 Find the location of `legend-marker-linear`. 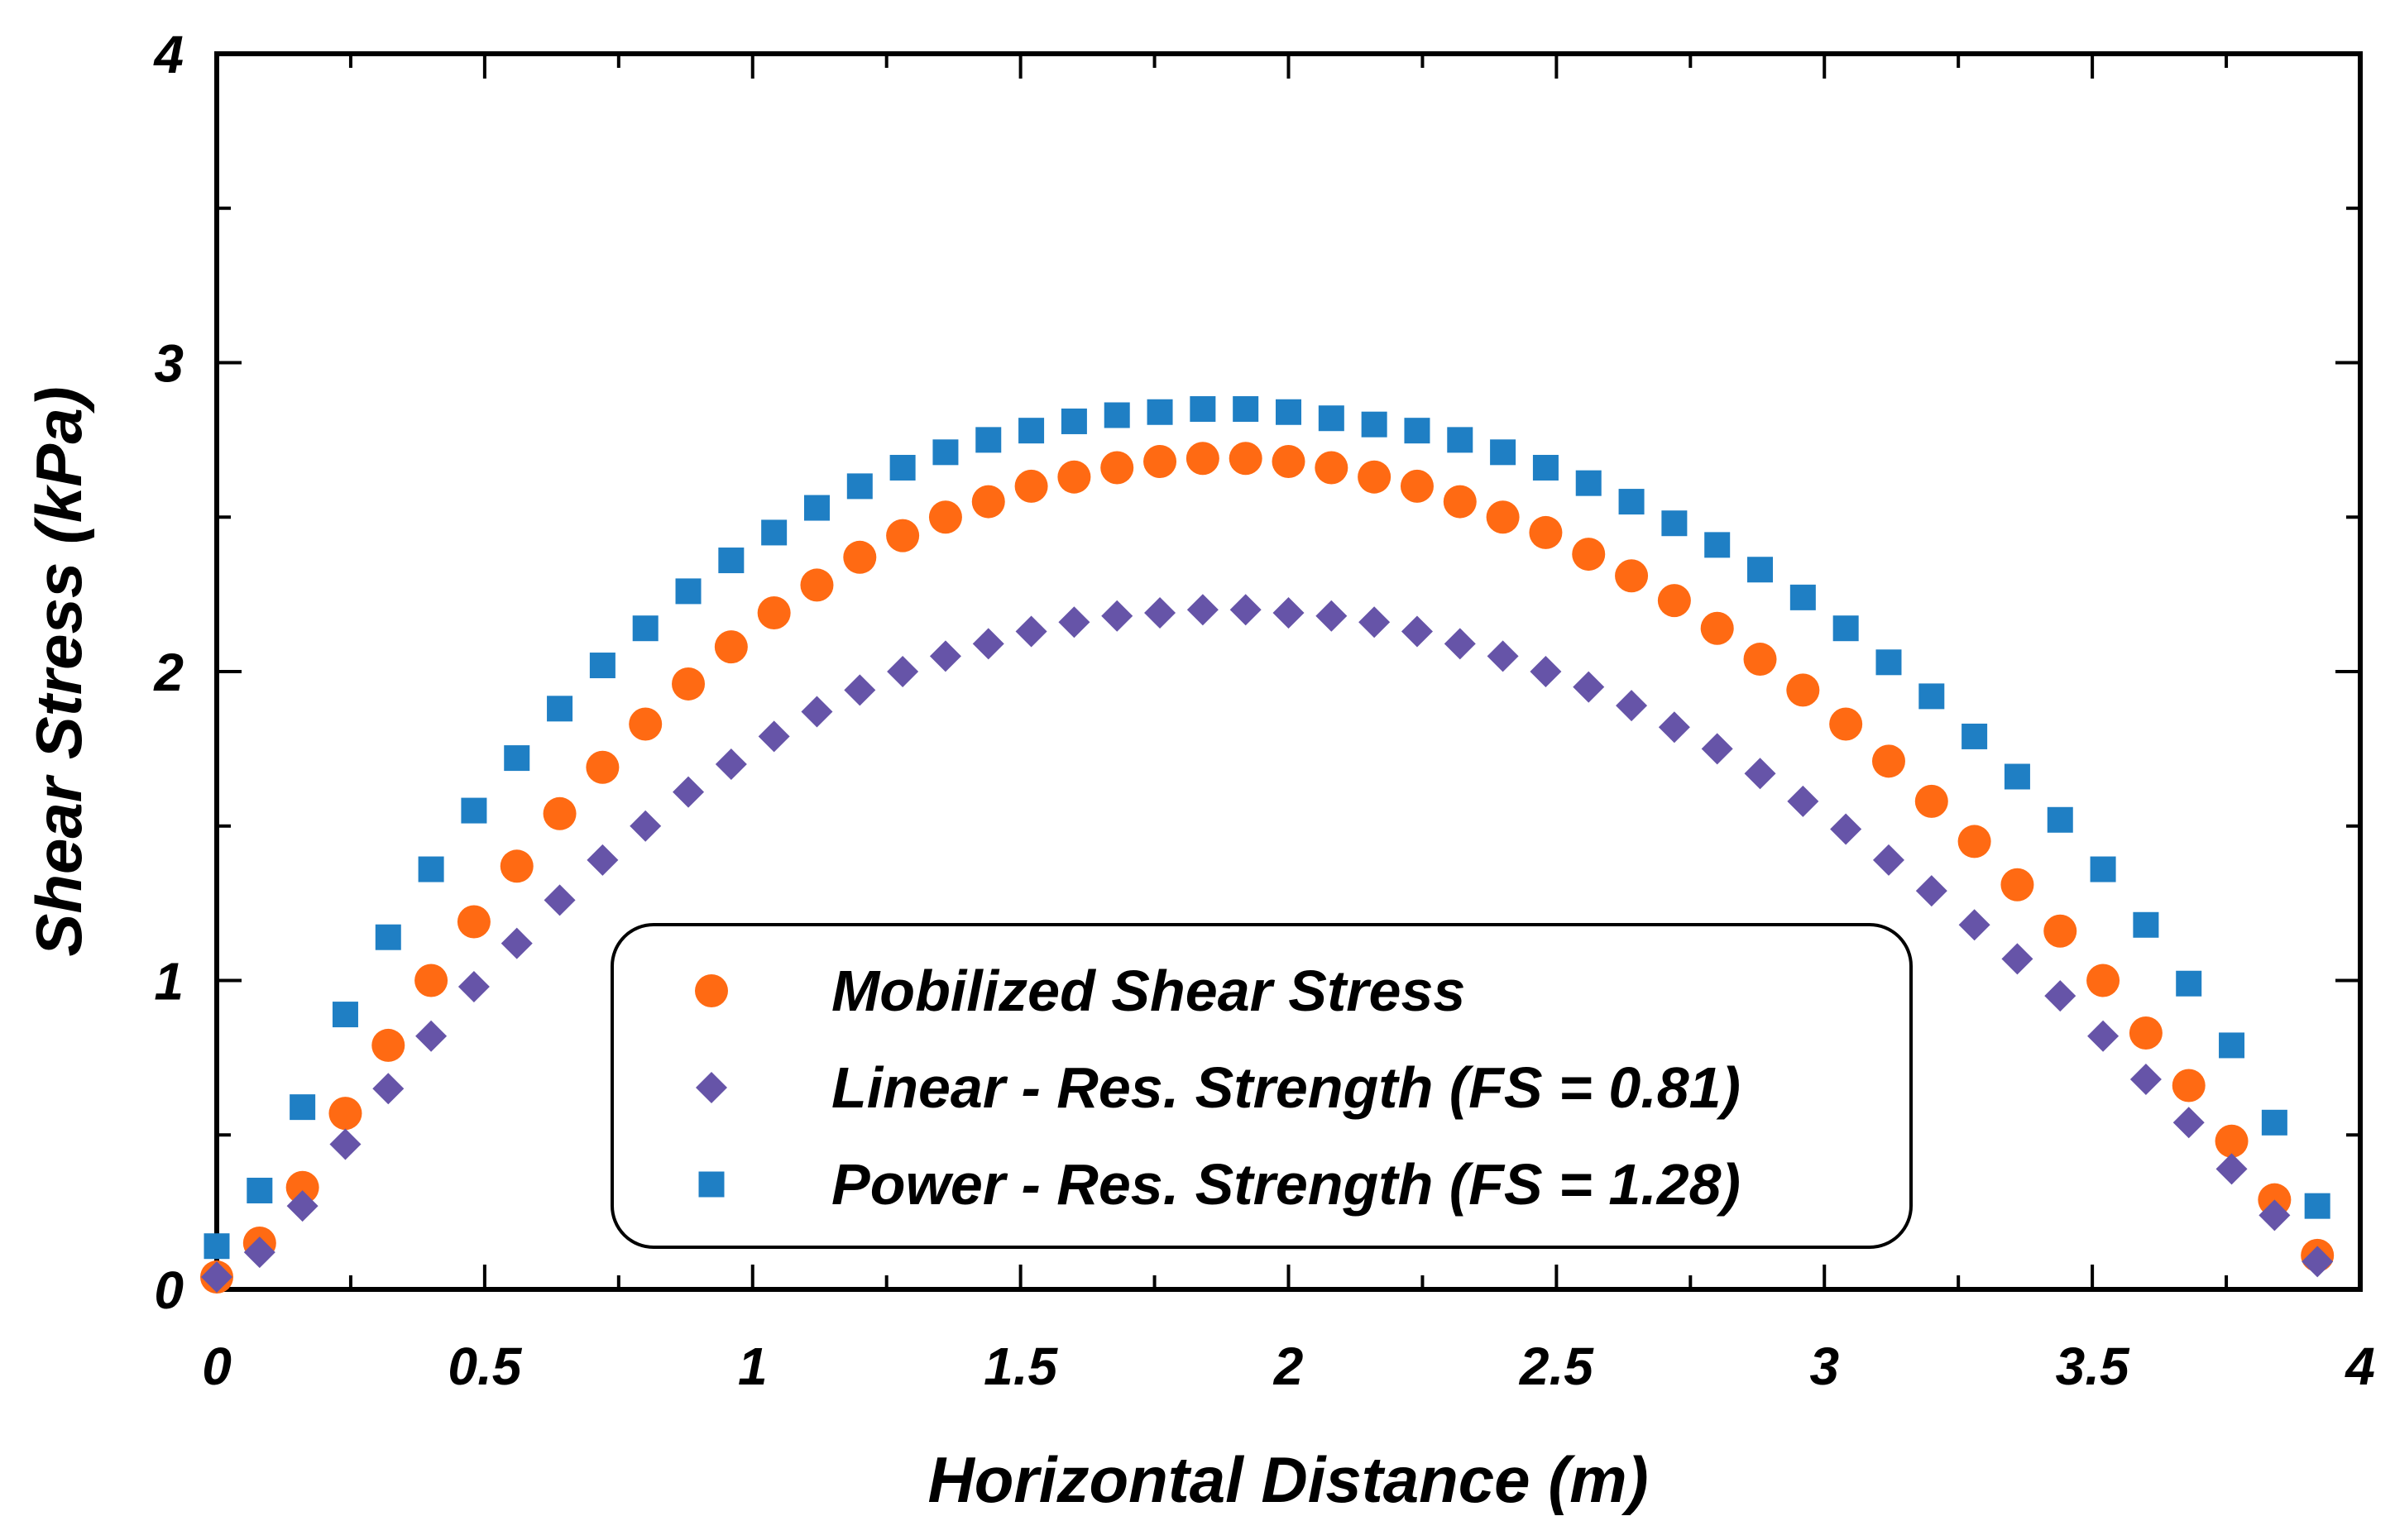

legend-marker-linear is located at coordinates (711, 1087).